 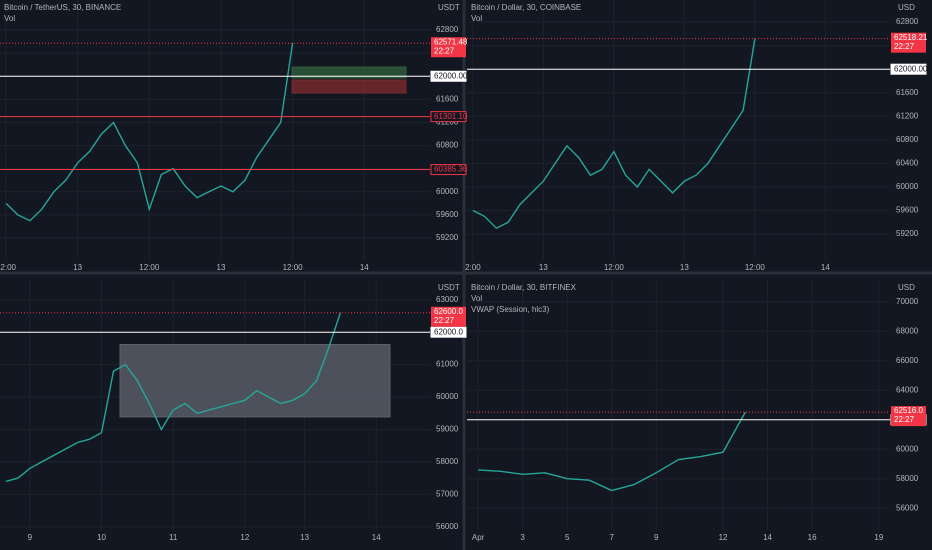 I want to click on panel-title: Bitcoin / Dollar, 30, COINBASE, so click(x=526, y=7).